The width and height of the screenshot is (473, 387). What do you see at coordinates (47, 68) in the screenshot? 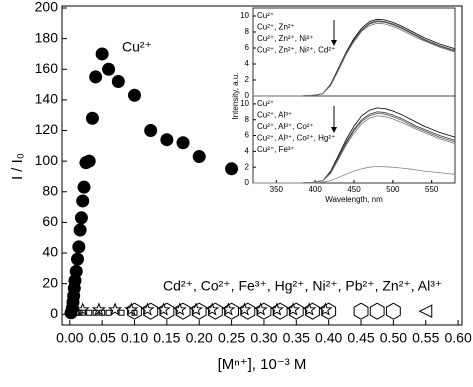
I see `y-tick-label: 160` at bounding box center [47, 68].